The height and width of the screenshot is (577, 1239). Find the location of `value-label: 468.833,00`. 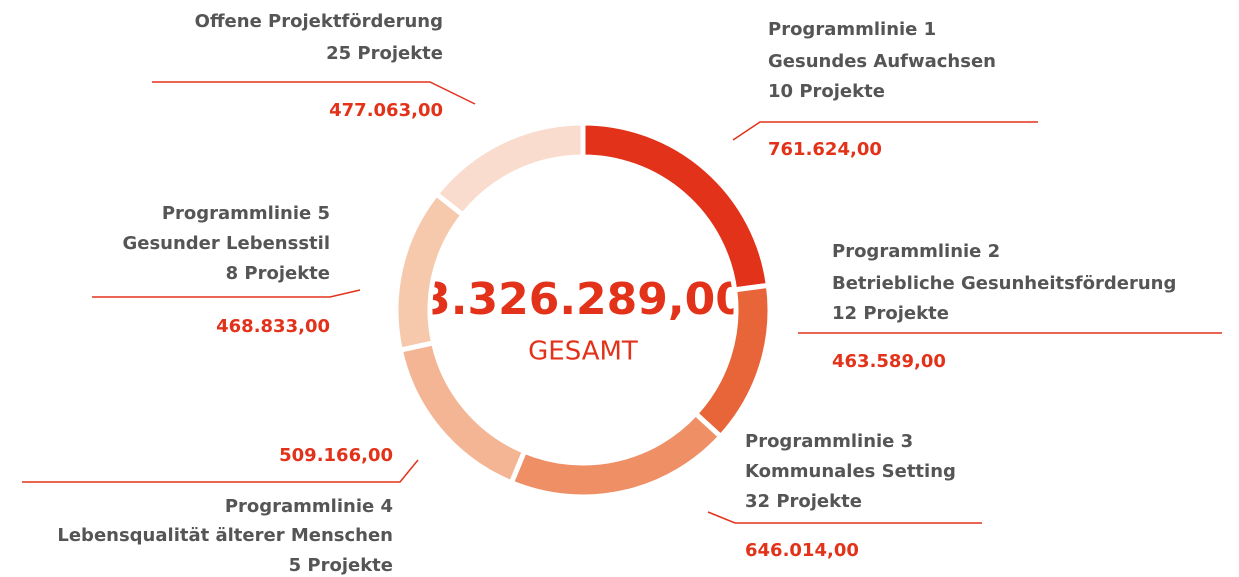

value-label: 468.833,00 is located at coordinates (273, 326).